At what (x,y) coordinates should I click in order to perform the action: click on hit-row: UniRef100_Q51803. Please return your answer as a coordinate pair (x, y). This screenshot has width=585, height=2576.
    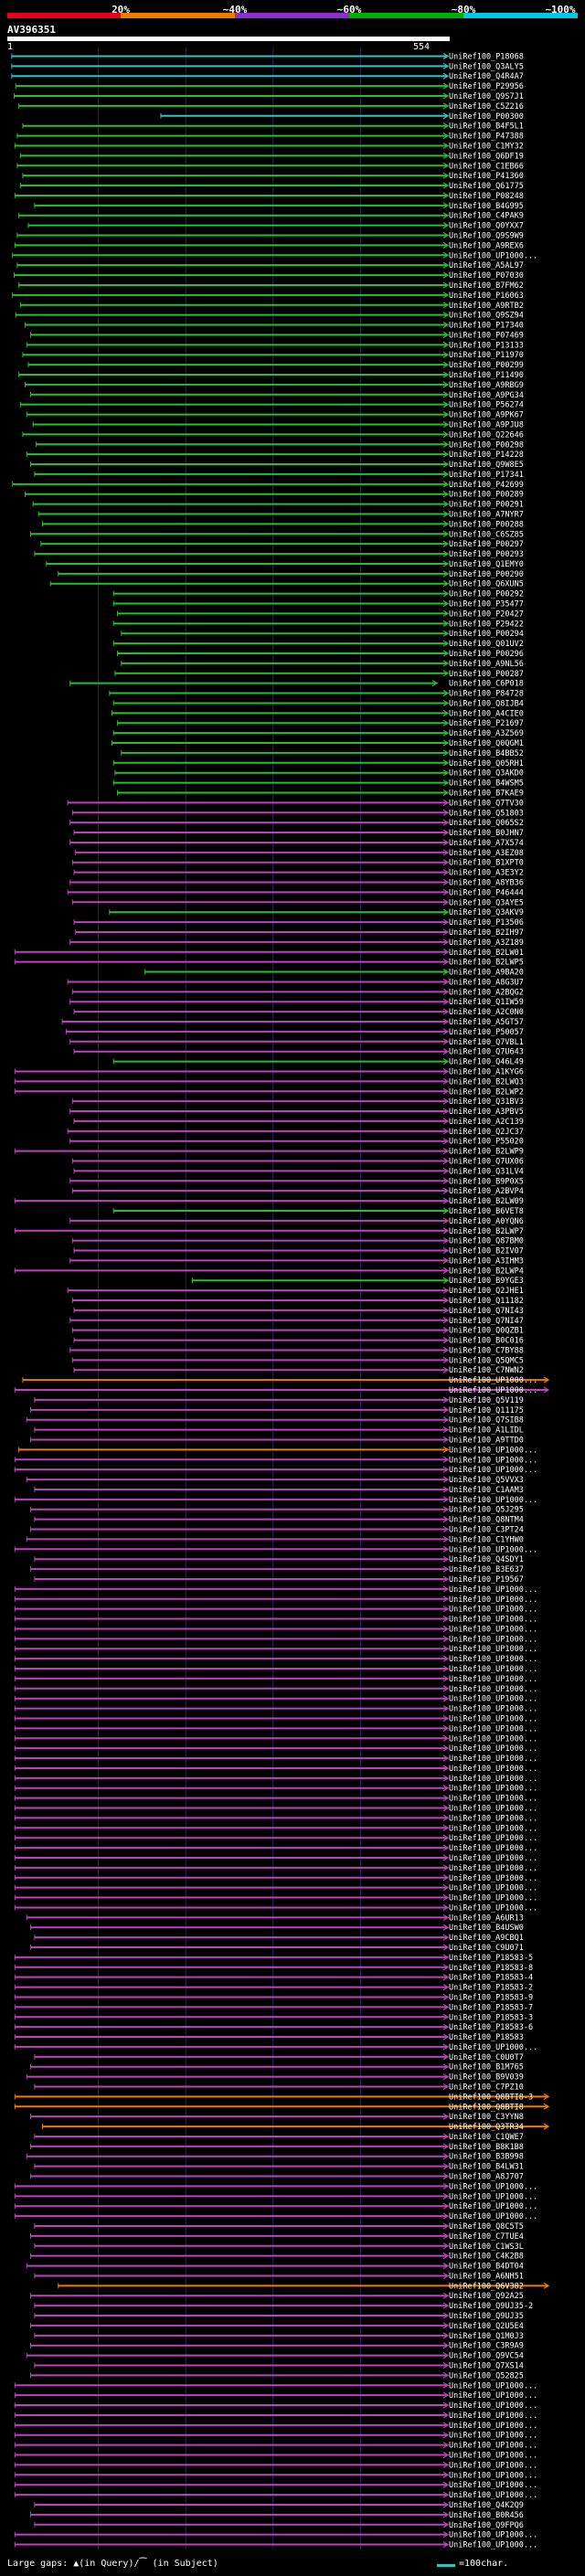
    Looking at the image, I should click on (298, 813).